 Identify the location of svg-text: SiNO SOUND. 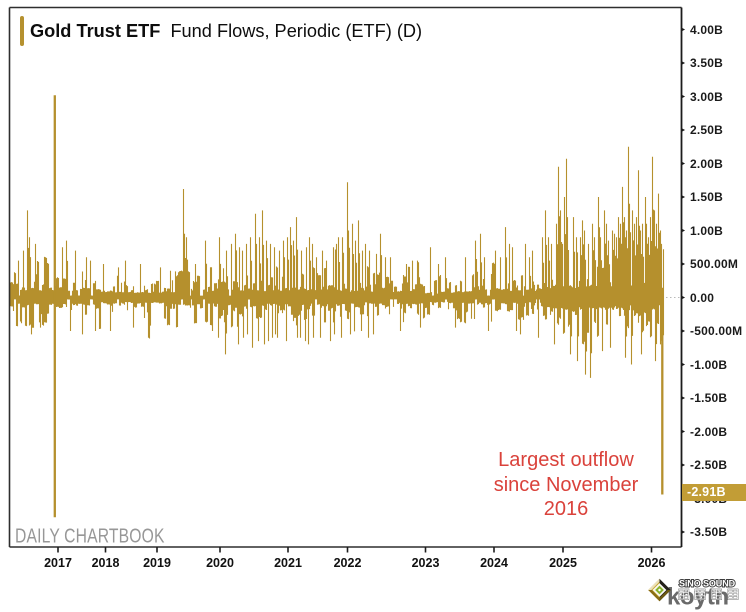
(707, 584).